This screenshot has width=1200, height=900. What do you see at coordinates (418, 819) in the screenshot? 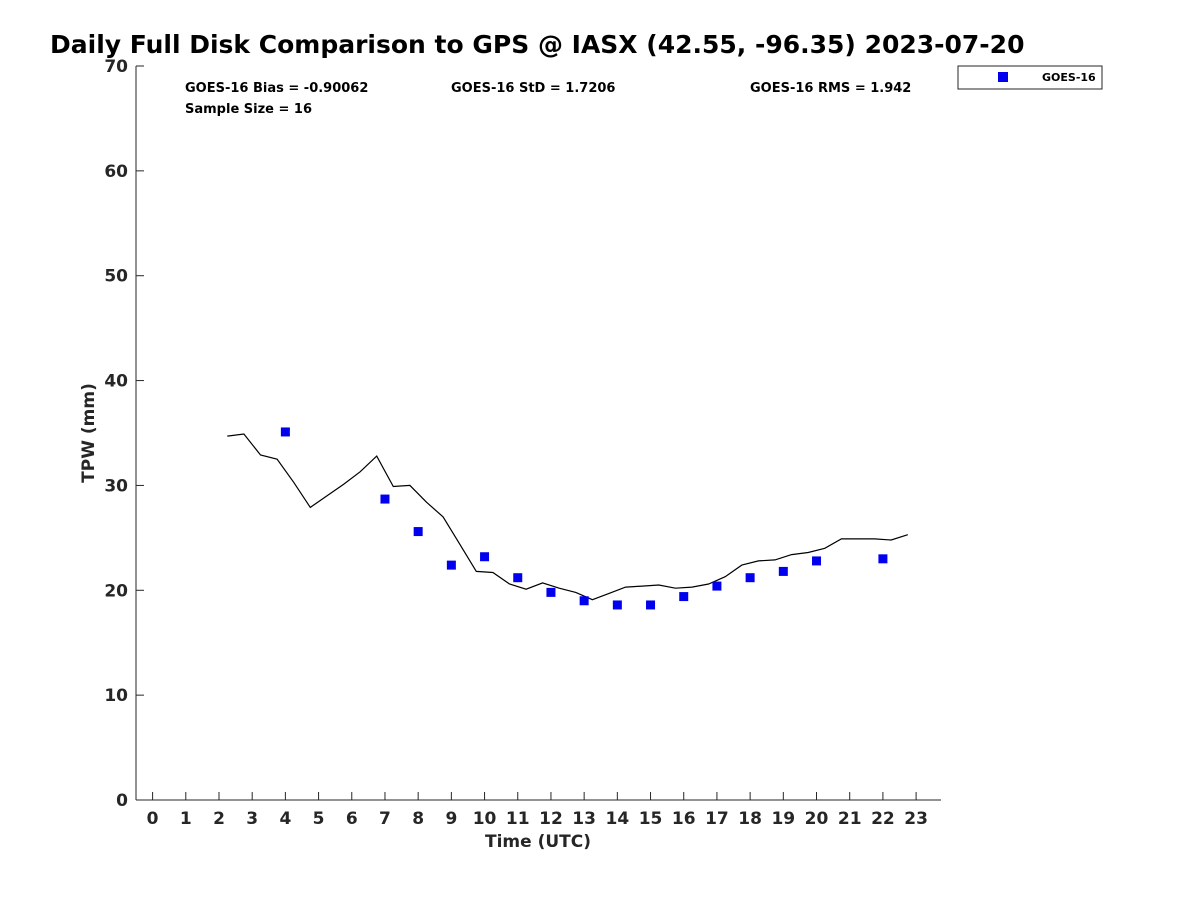
I see `x-tick-label: 8` at bounding box center [418, 819].